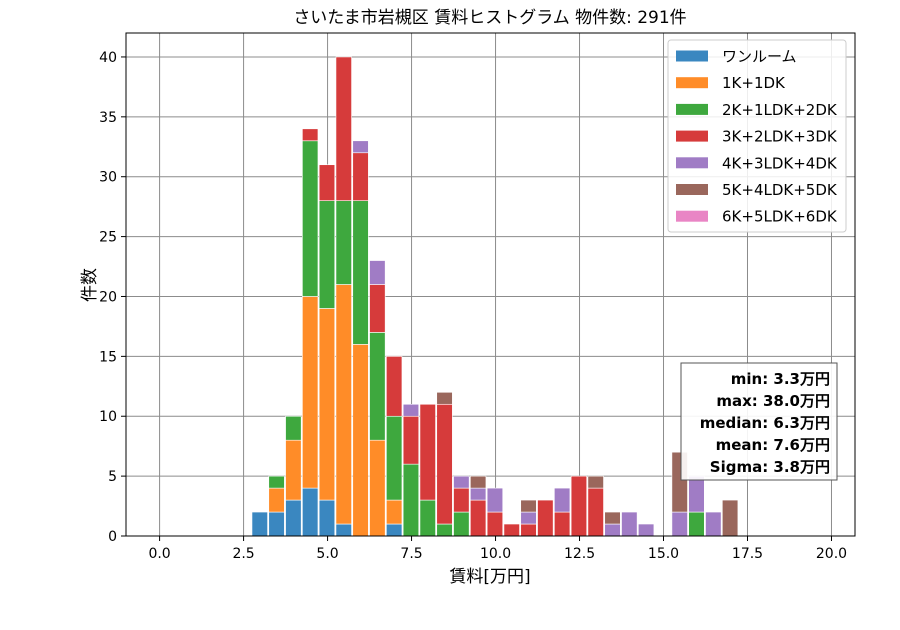 This screenshot has width=900, height=630. What do you see at coordinates (108, 238) in the screenshot?
I see `y-tick-label: 25` at bounding box center [108, 238].